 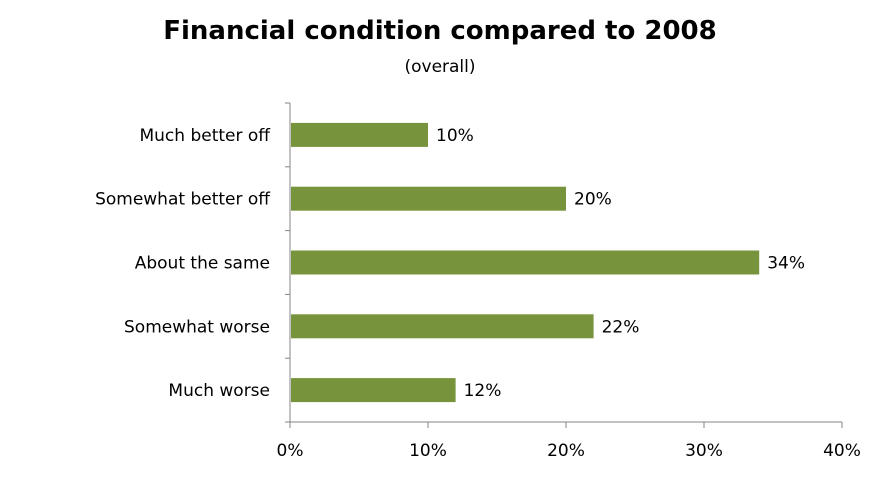 I want to click on chart-subtitle: (overall), so click(x=440, y=67).